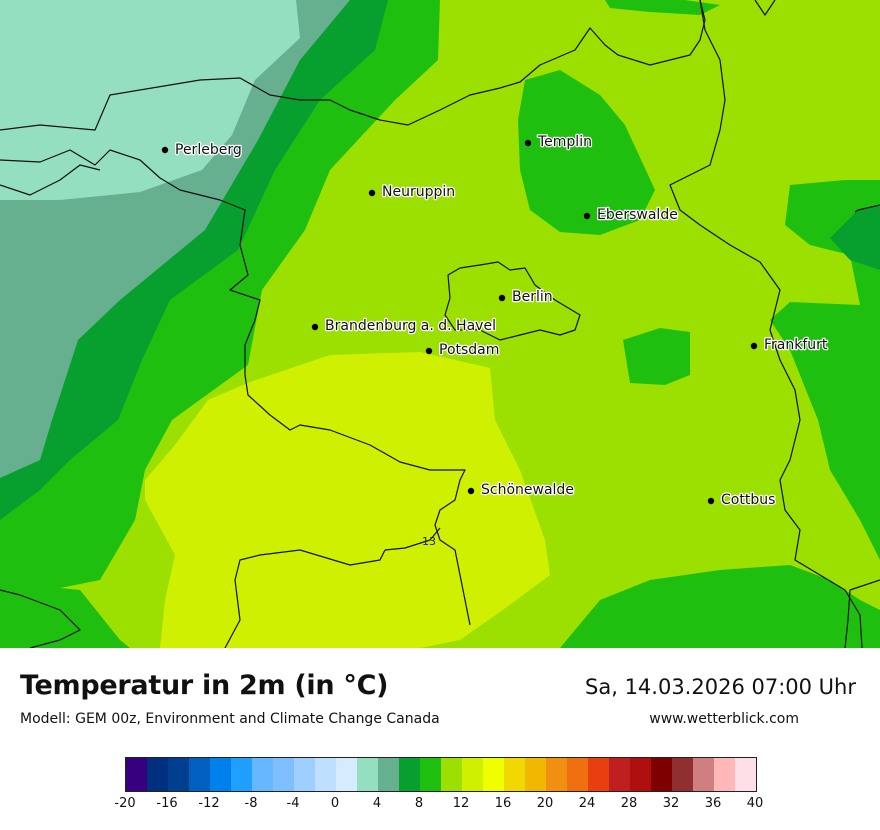 The width and height of the screenshot is (880, 830). What do you see at coordinates (335, 803) in the screenshot?
I see `legend-tick-label: 0` at bounding box center [335, 803].